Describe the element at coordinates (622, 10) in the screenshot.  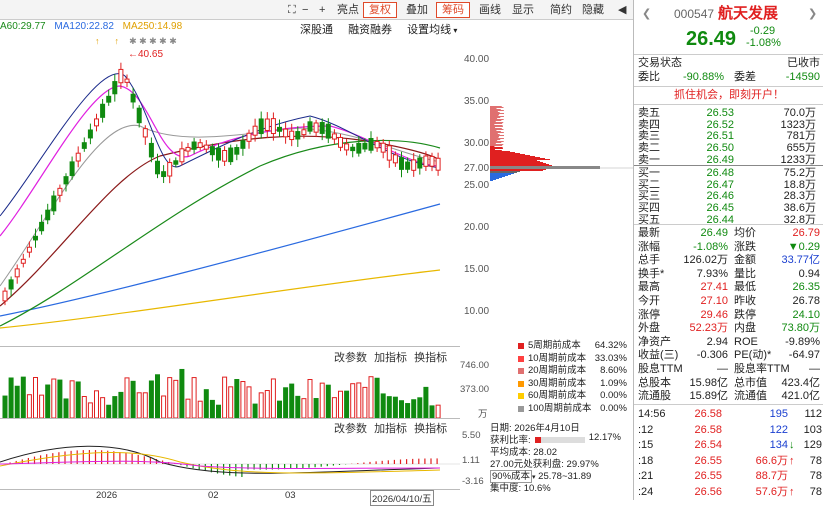
I see `expand-arrow-icon: ◀` at that location.